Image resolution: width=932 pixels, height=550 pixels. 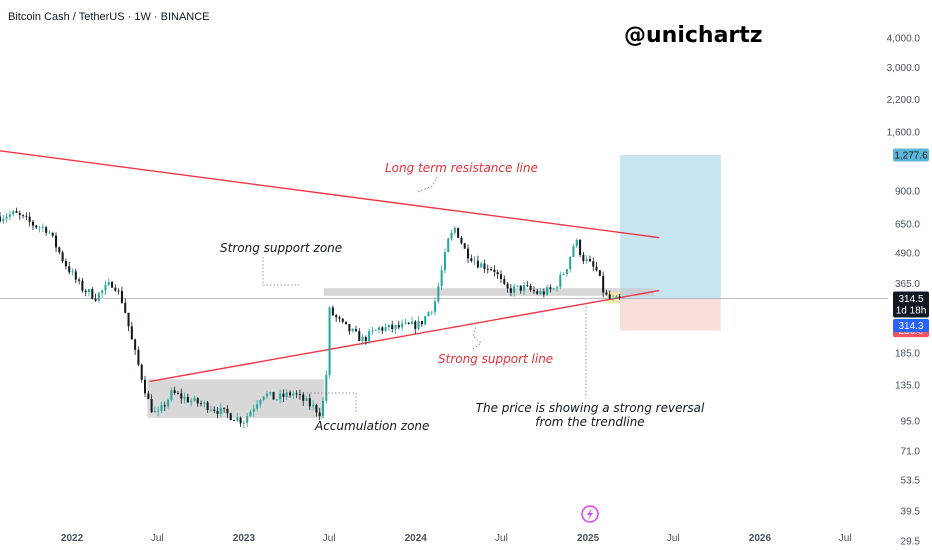 What do you see at coordinates (235, 398) in the screenshot?
I see `accumulation-zone` at bounding box center [235, 398].